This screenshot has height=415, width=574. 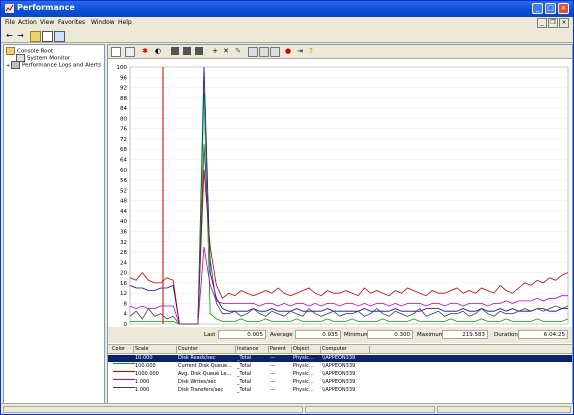 I want to click on up-folder-icon, so click(x=35, y=36).